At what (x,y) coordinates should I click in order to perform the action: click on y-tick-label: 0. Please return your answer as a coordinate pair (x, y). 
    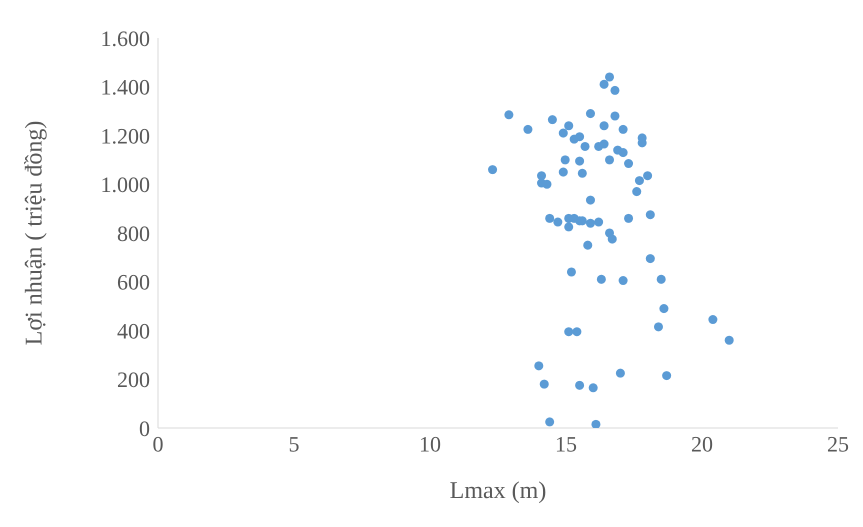
    Looking at the image, I should click on (144, 428).